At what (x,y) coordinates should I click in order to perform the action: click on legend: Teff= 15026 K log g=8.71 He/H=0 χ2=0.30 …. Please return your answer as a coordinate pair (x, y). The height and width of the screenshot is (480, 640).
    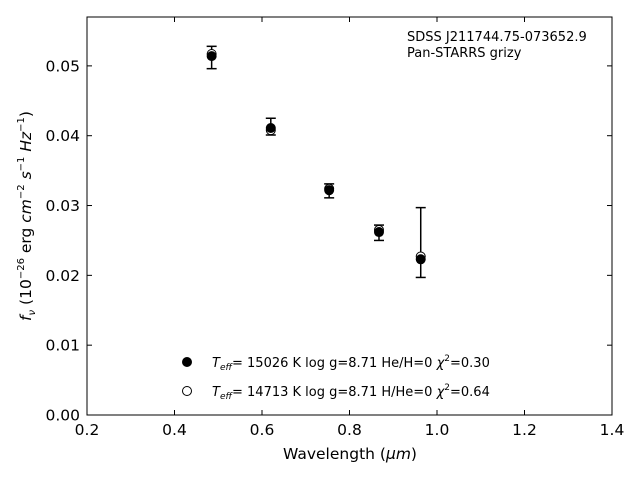
    Looking at the image, I should click on (336, 378).